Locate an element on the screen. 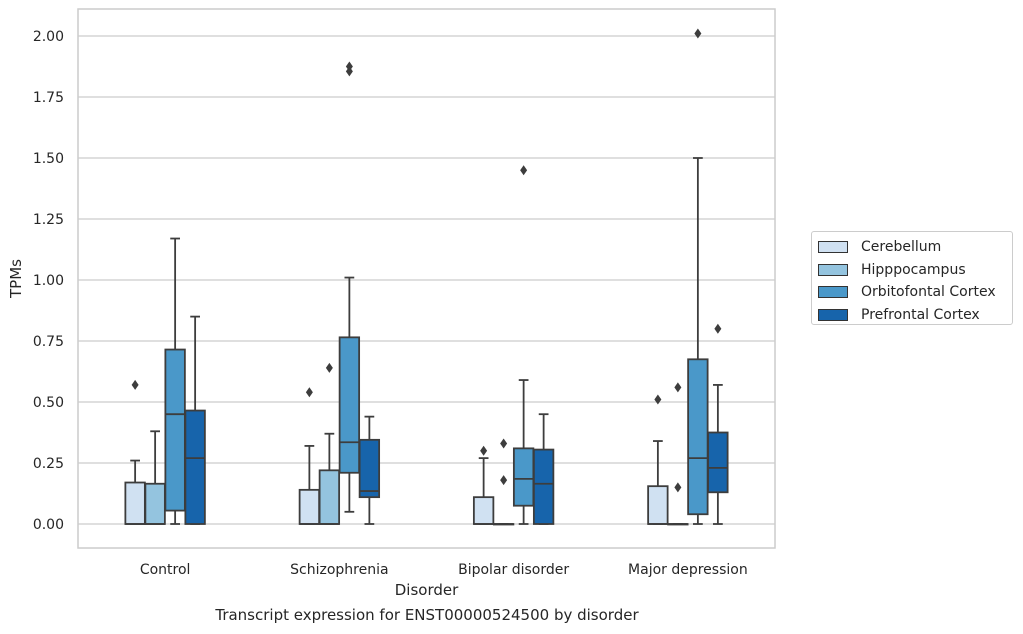 The image size is (1023, 634). y-tick-label: 2.00 is located at coordinates (48, 37).